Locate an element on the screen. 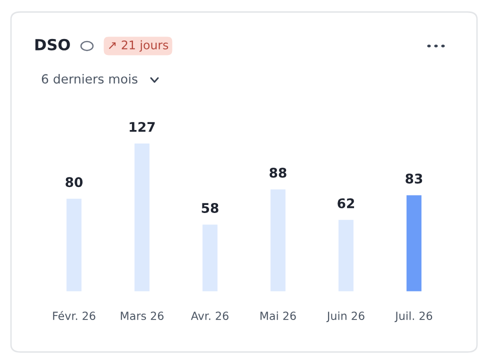 Image resolution: width=482 pixels, height=362 pixels. x-tick-label: Mars 26 is located at coordinates (142, 316).